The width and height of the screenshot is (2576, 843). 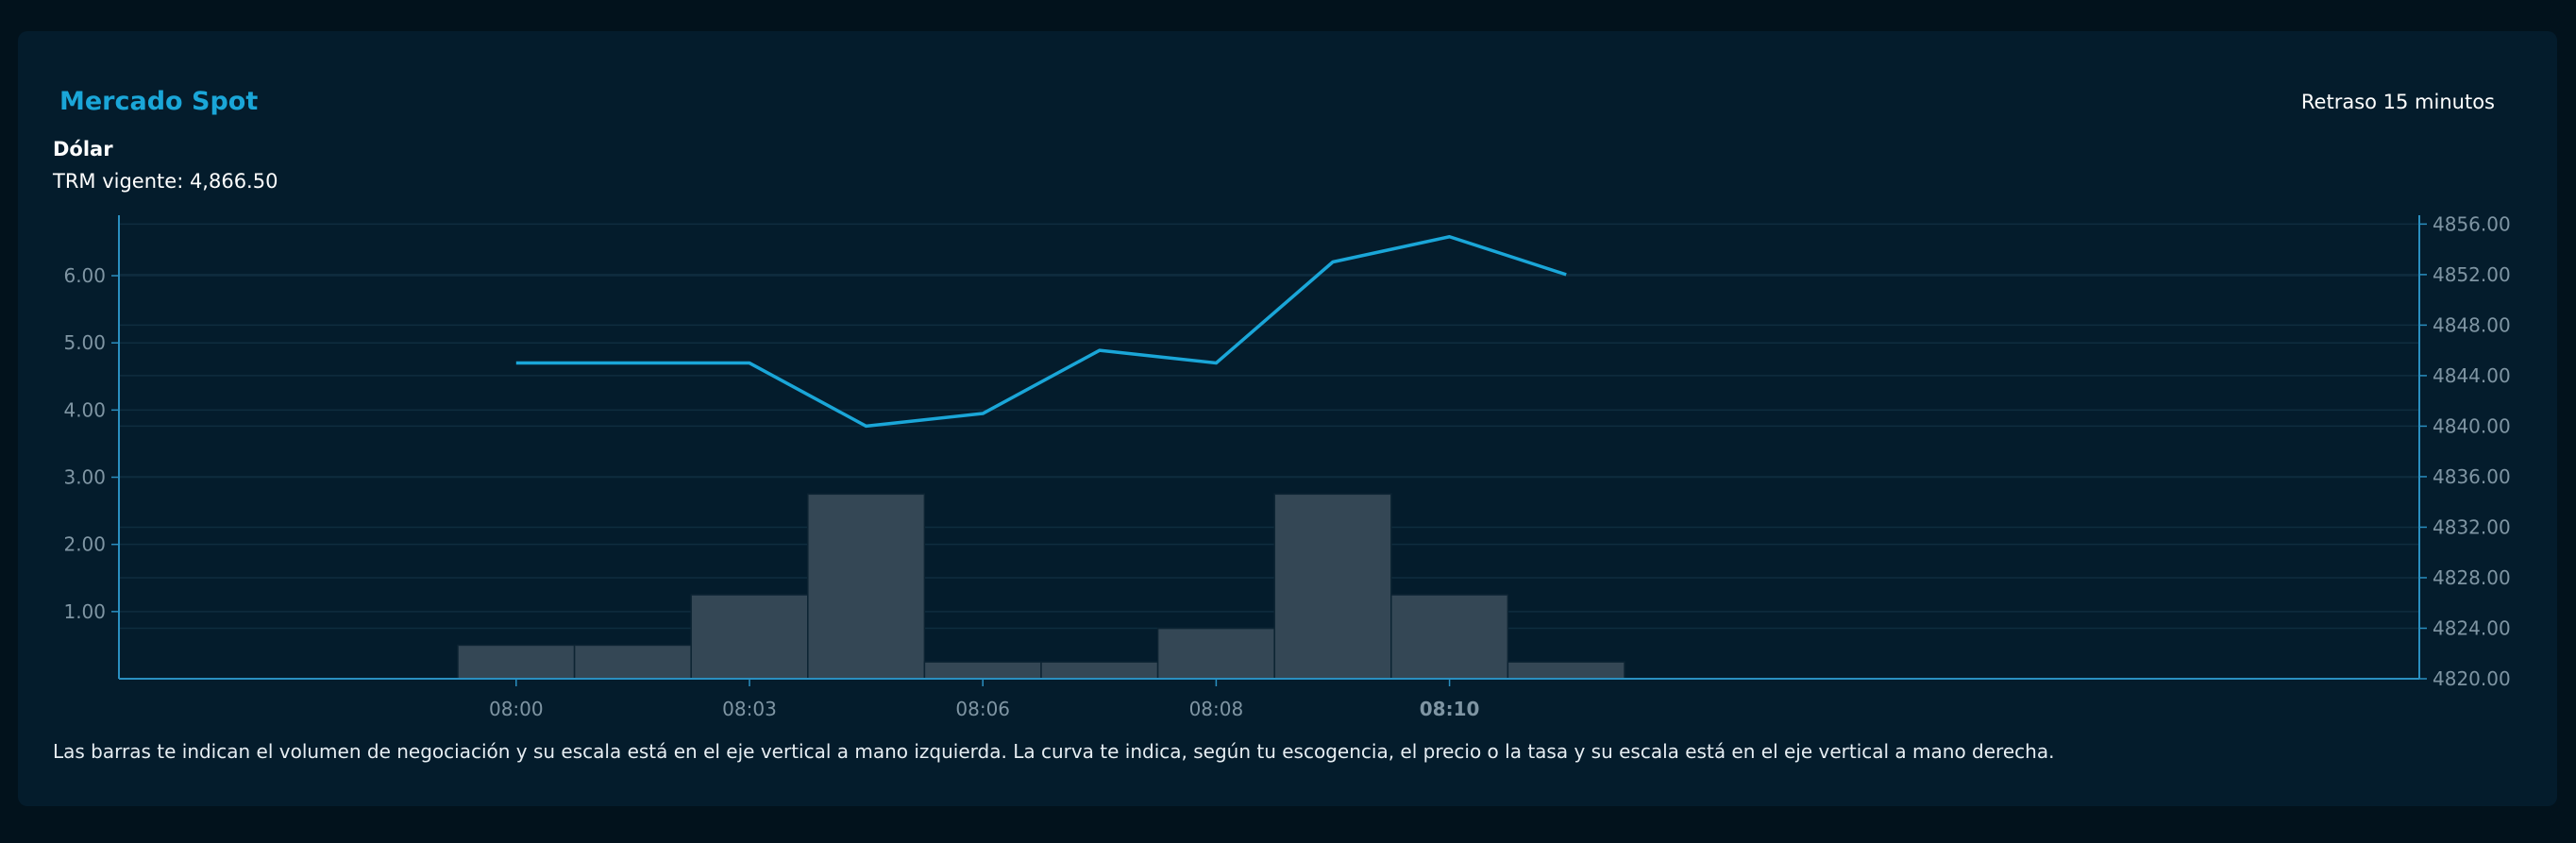 What do you see at coordinates (1041, 331) in the screenshot?
I see `price-line` at bounding box center [1041, 331].